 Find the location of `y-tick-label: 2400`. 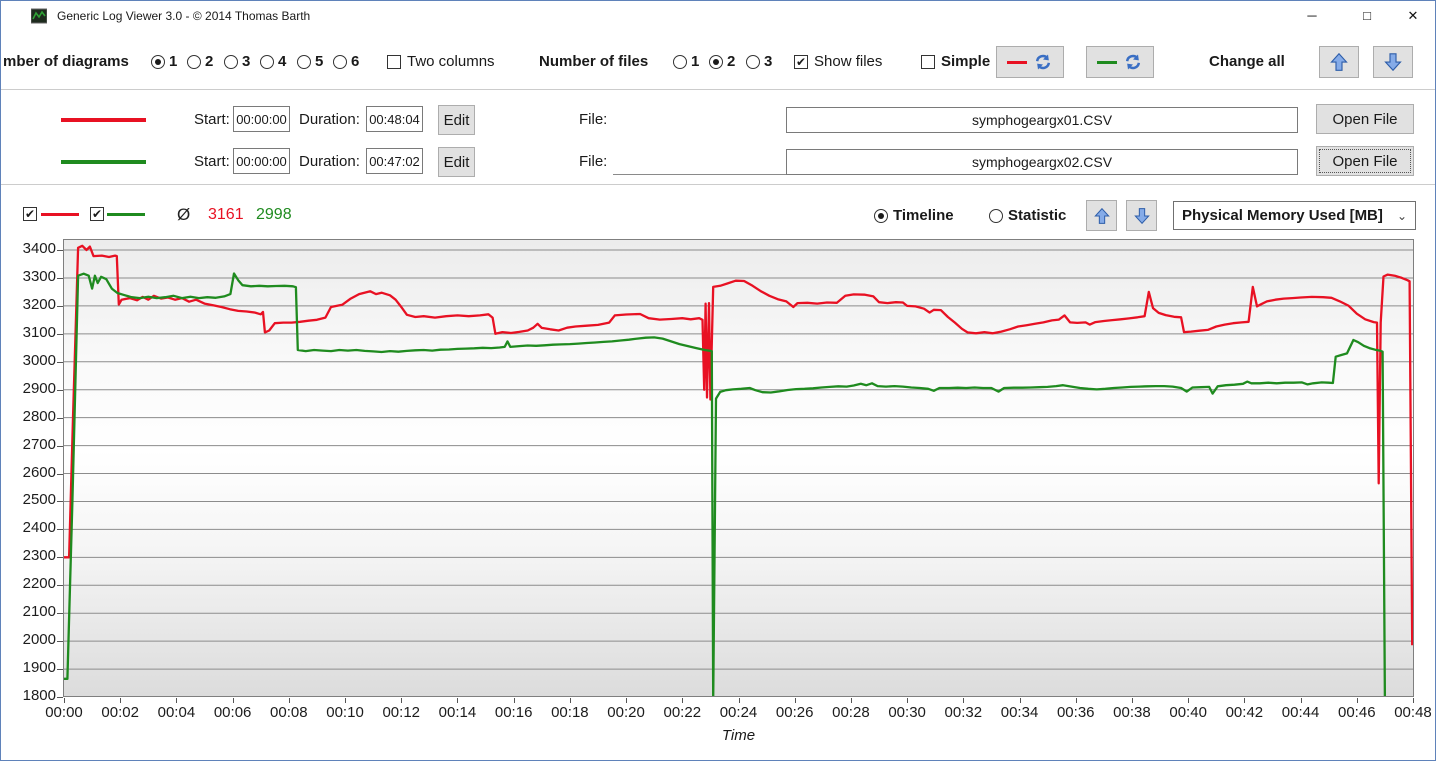

y-tick-label: 2400 is located at coordinates (39, 528).